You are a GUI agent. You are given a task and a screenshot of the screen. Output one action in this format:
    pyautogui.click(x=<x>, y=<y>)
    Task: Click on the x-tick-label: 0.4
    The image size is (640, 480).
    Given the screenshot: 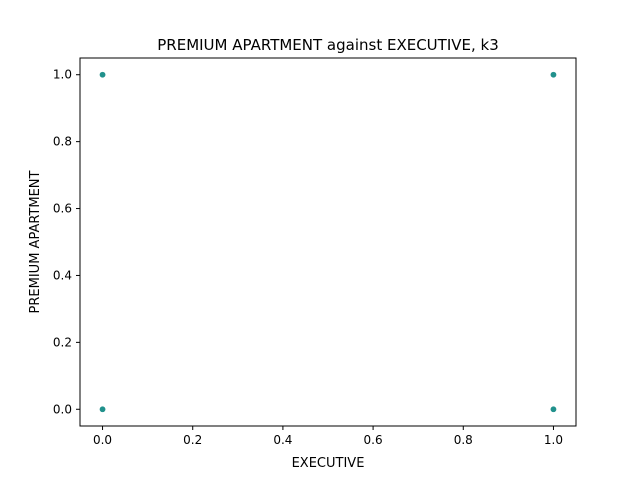 What is the action you would take?
    pyautogui.click(x=282, y=440)
    